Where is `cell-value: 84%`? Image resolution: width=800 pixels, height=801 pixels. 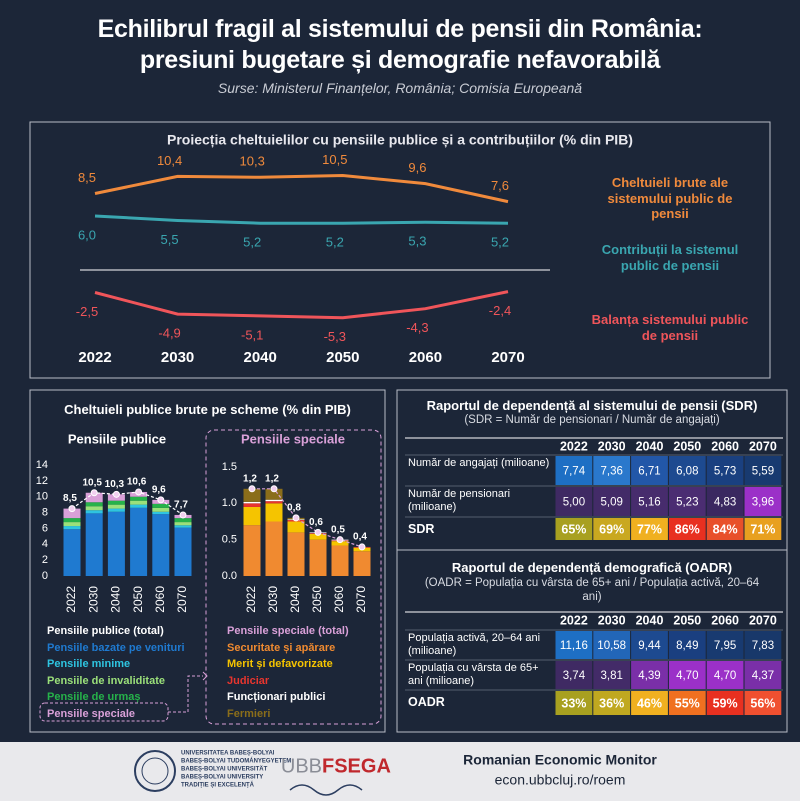
cell-value: 84% is located at coordinates (725, 529).